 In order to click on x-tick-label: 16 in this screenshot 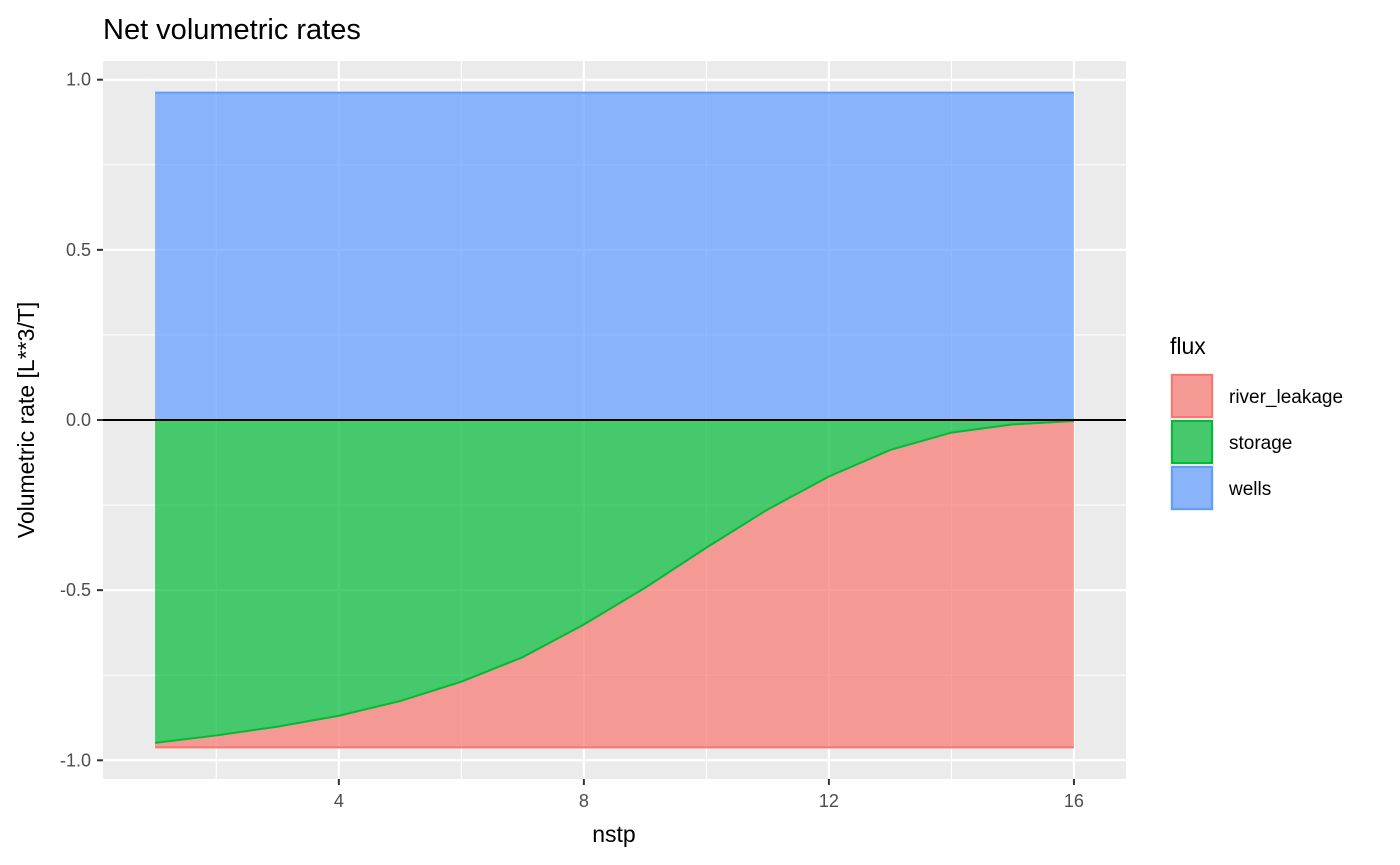, I will do `click(1074, 801)`.